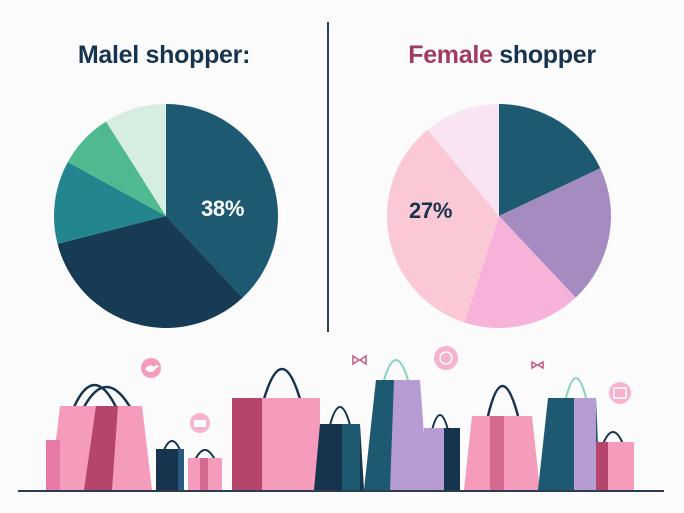  What do you see at coordinates (200, 423) in the screenshot?
I see `gift-icon` at bounding box center [200, 423].